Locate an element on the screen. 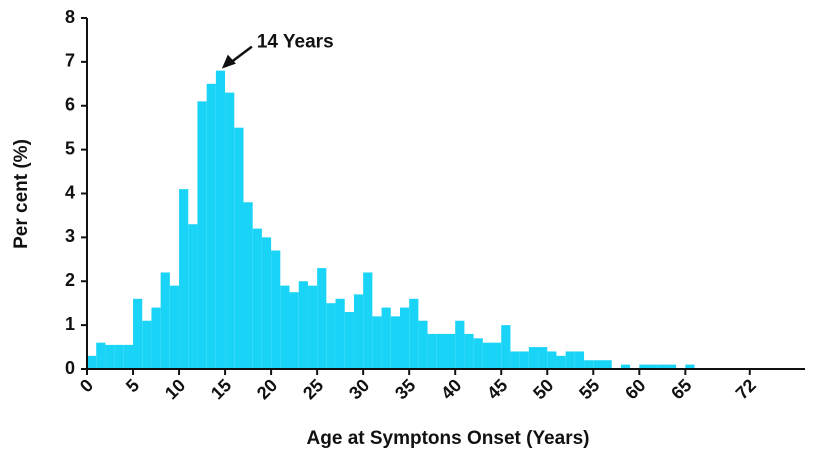 The height and width of the screenshot is (463, 818). x-tick-label: 35 is located at coordinates (405, 389).